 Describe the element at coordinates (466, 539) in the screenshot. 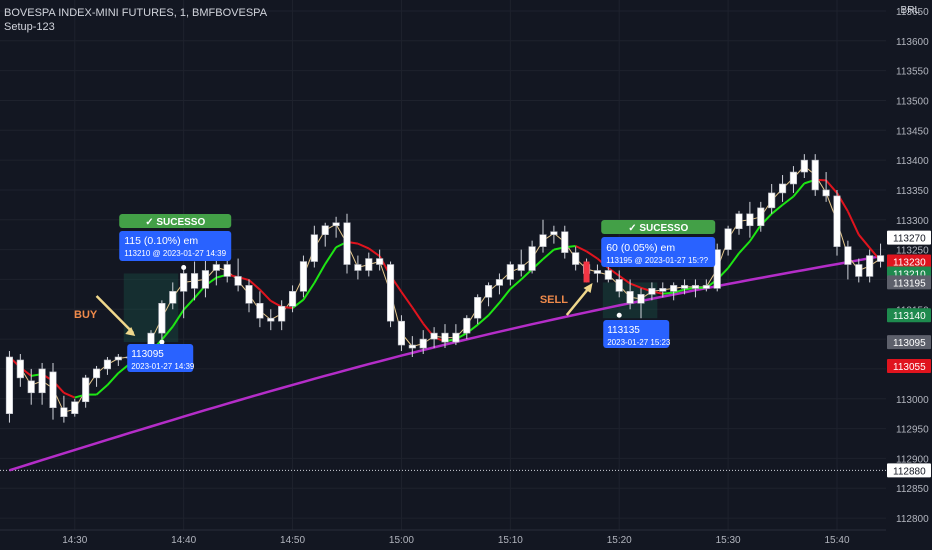

I see `time-axis: 14:30 14:40 14:50 15:00 15:10 15:20 15:30 15:40` at that location.